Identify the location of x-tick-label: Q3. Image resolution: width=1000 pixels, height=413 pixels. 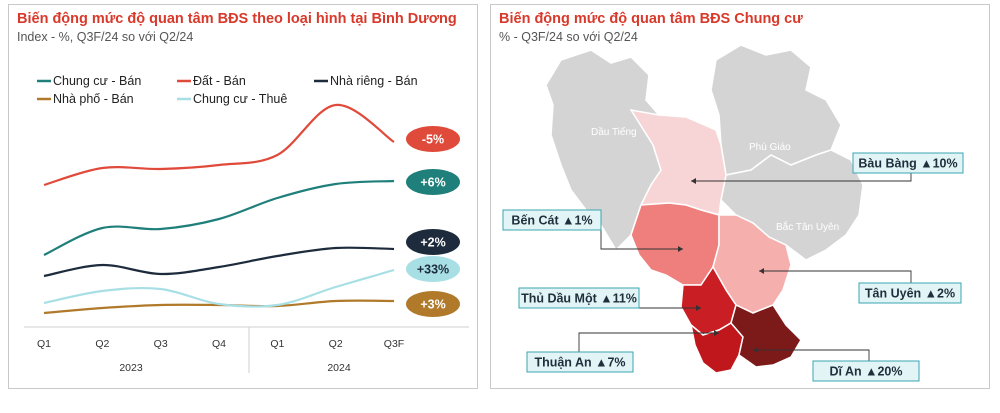
(161, 344).